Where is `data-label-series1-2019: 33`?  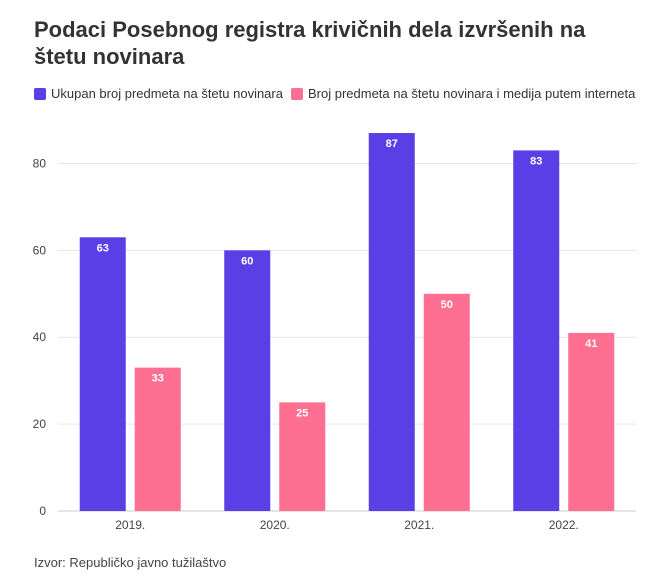 data-label-series1-2019: 33 is located at coordinates (158, 379).